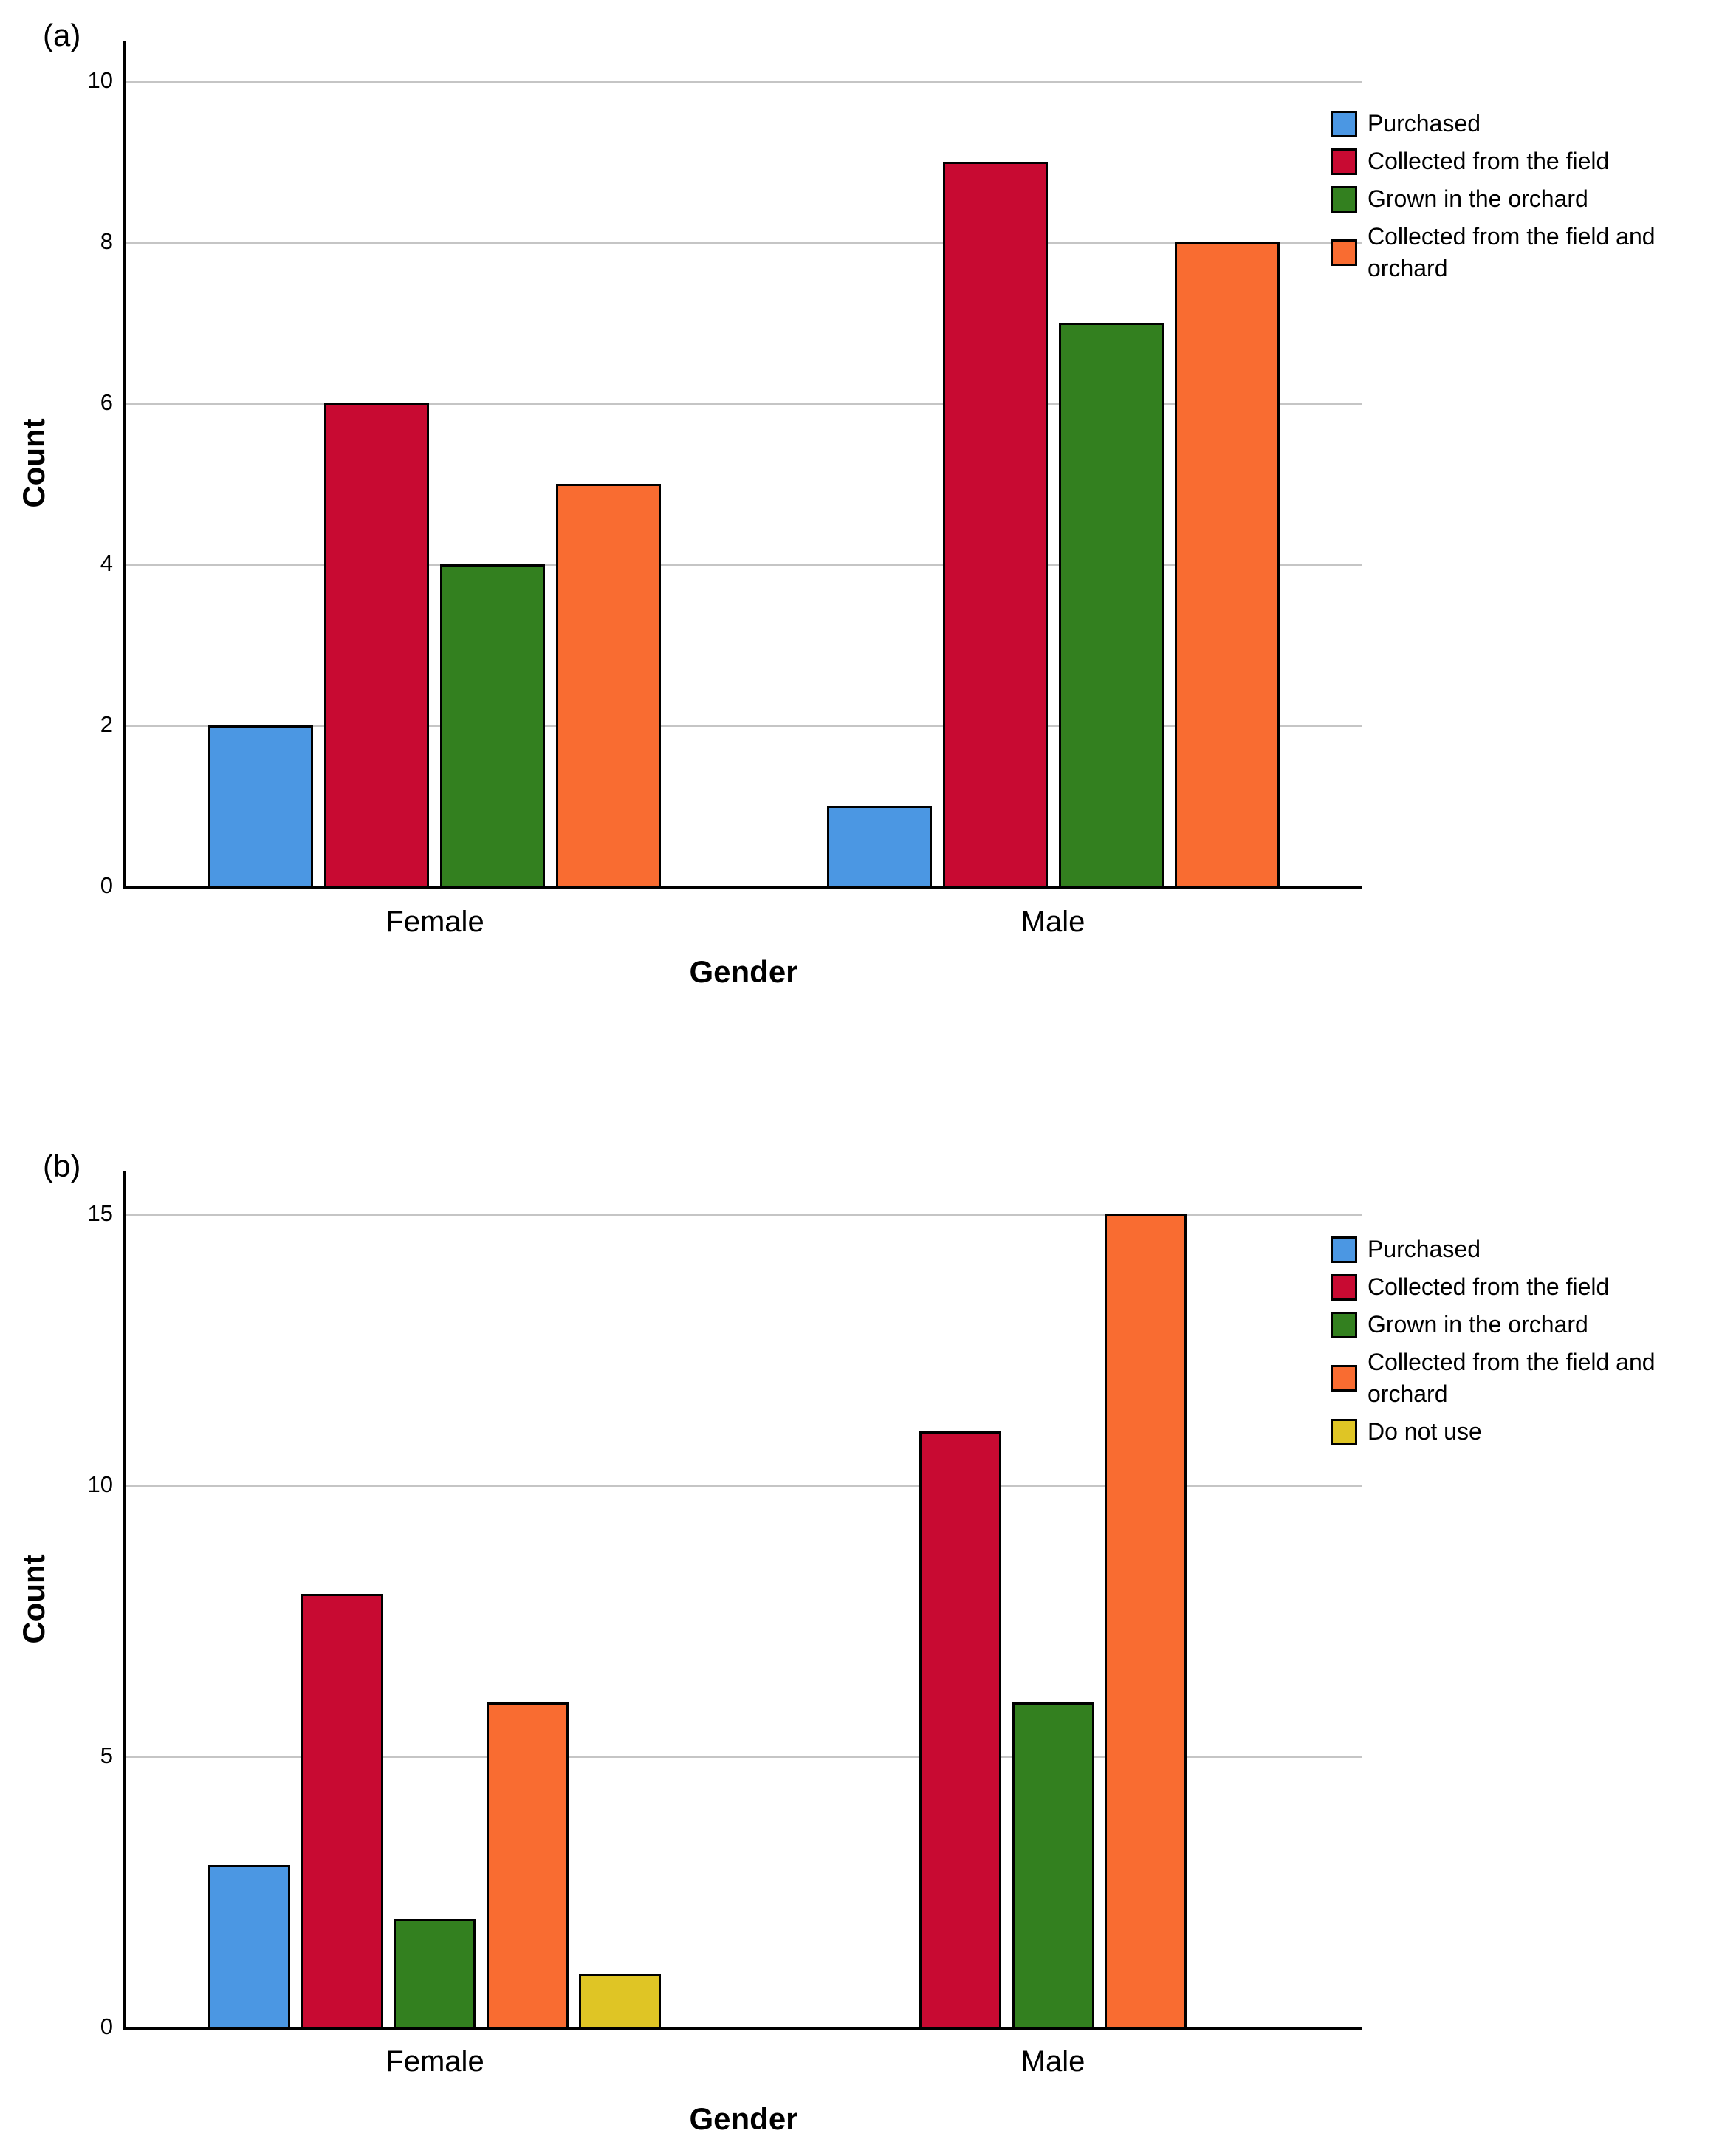  What do you see at coordinates (106, 402) in the screenshot?
I see `y-tick-label-6: 6` at bounding box center [106, 402].